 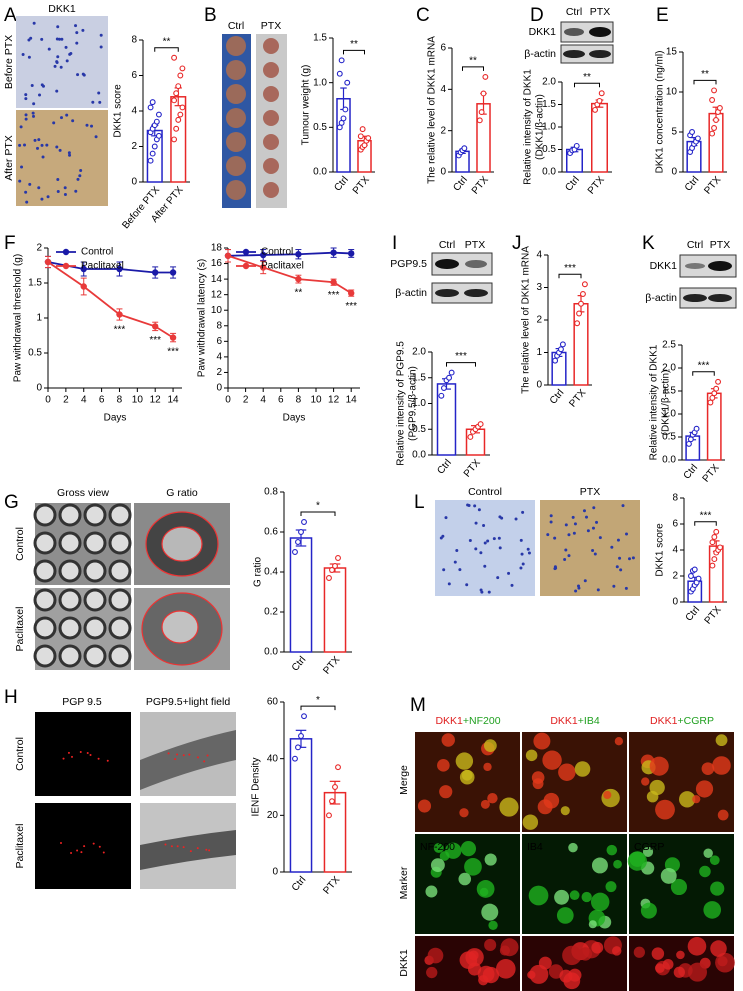 What do you see at coordinates (83, 754) in the screenshot?
I see `fluorescence-image` at bounding box center [83, 754].